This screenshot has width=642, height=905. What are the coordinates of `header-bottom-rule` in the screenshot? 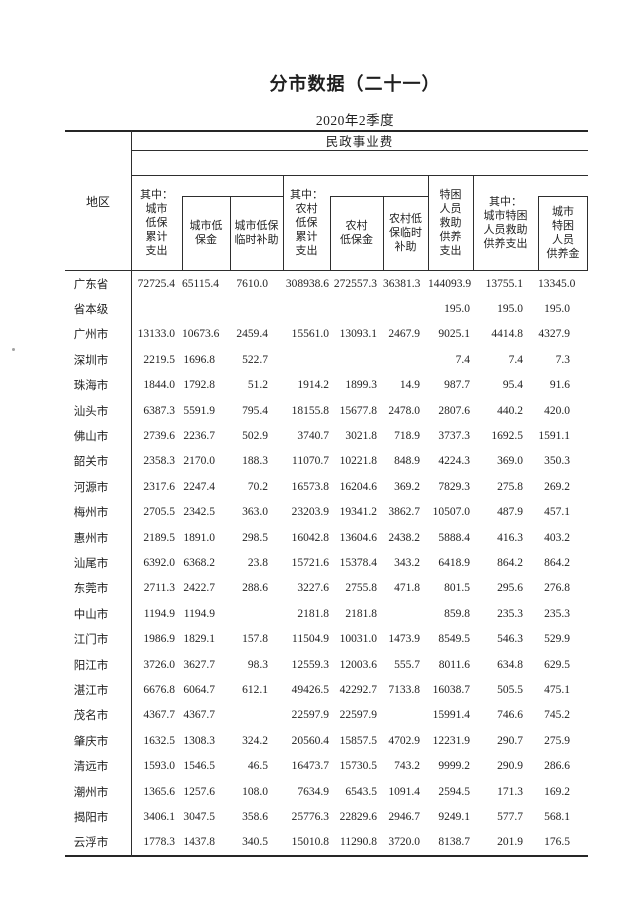 It's located at (326, 270).